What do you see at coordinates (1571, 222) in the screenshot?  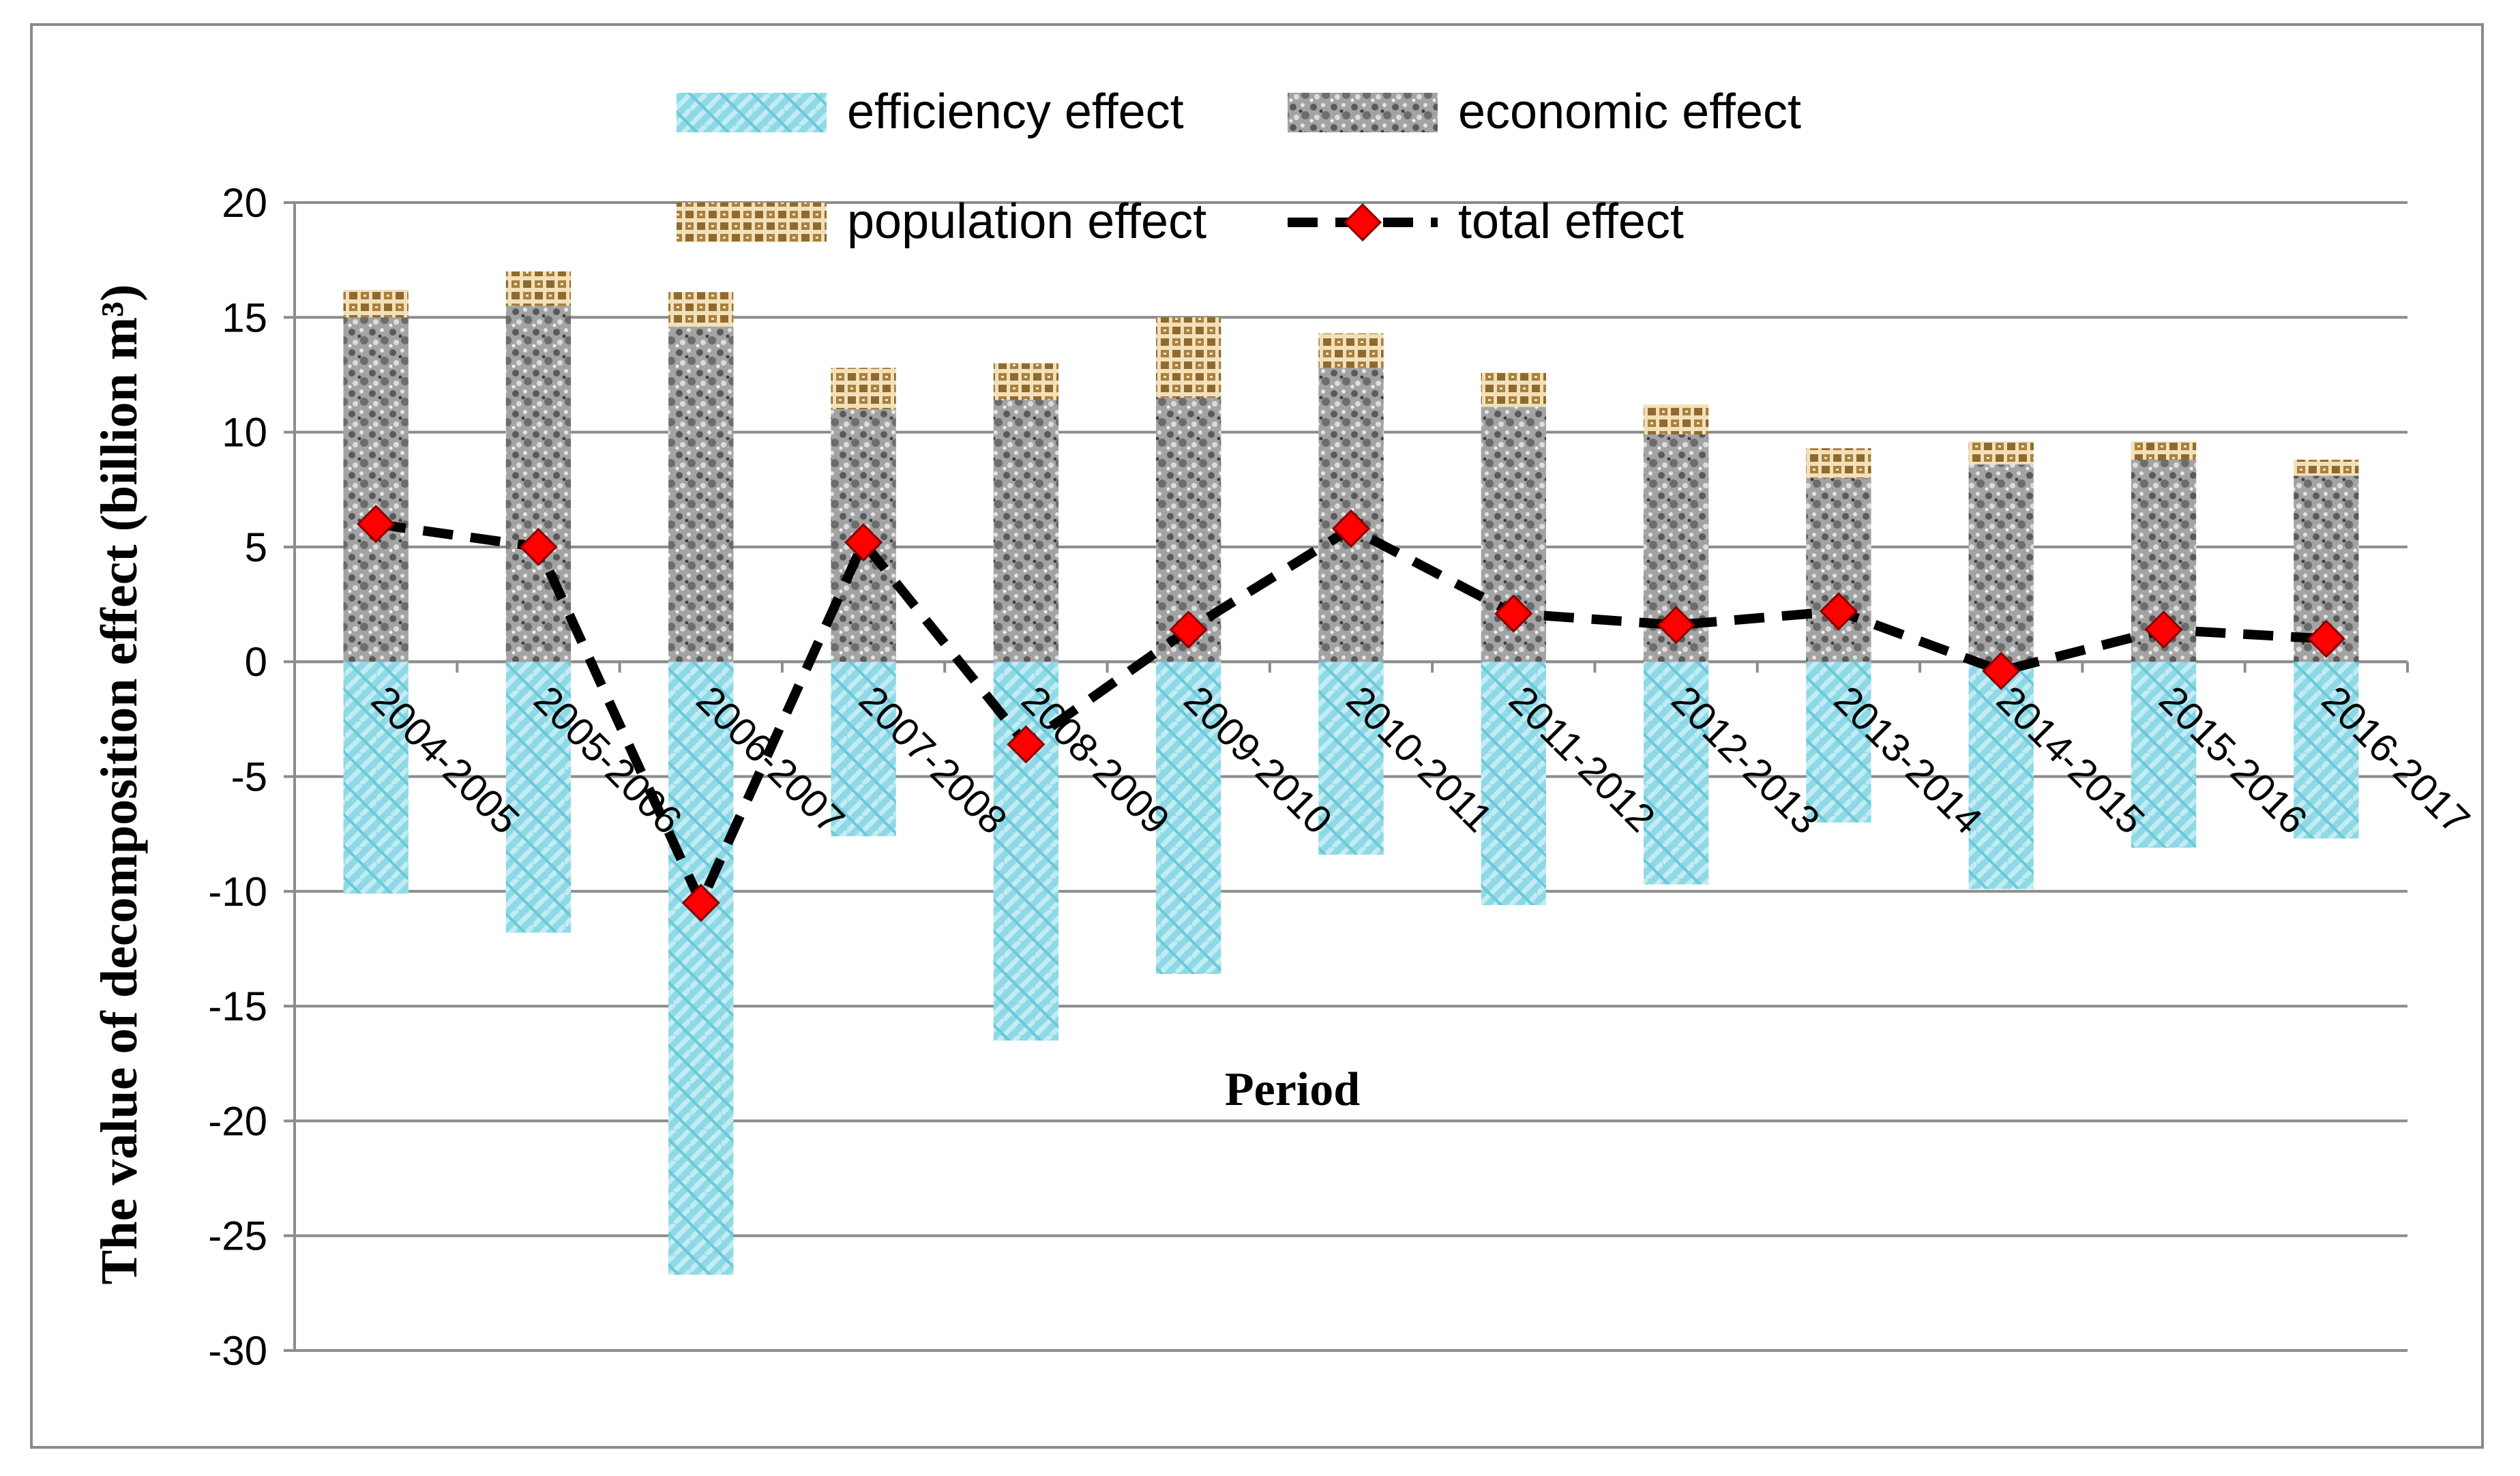 I see `legend-label: total effect` at bounding box center [1571, 222].